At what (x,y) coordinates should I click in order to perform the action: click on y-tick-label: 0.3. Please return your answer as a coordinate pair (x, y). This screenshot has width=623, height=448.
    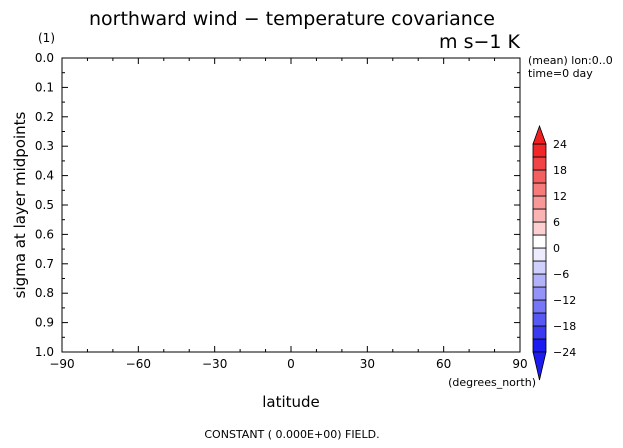
    Looking at the image, I should click on (44, 146).